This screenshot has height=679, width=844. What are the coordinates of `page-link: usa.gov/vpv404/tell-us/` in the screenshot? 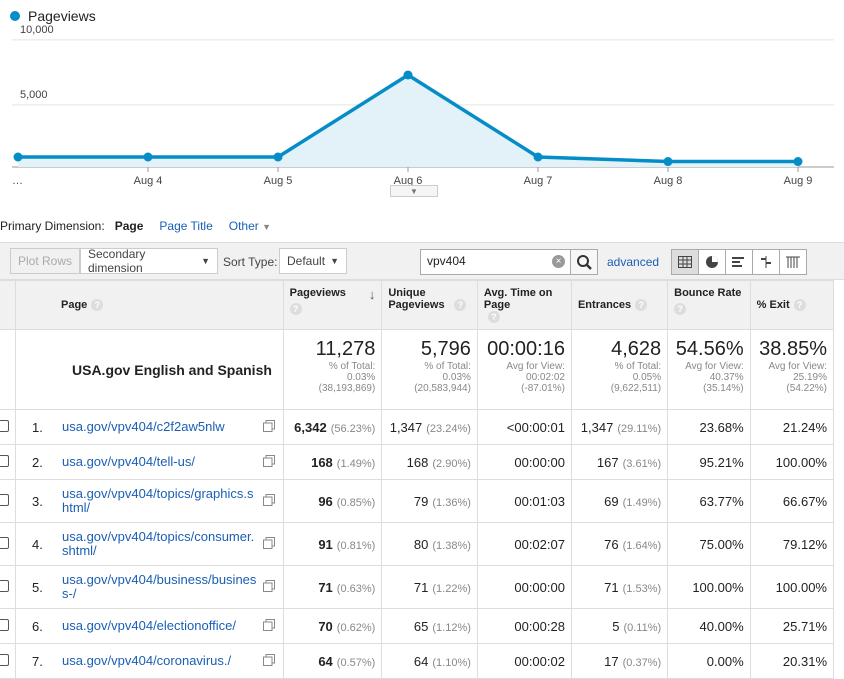 It's located at (128, 462).